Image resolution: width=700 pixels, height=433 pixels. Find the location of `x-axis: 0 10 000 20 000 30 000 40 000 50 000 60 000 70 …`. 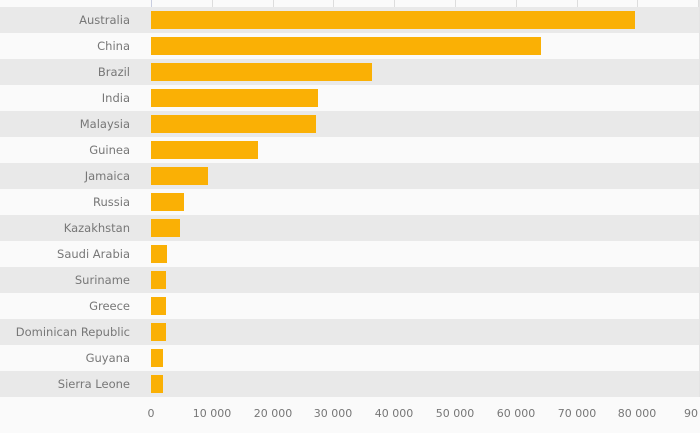

x-axis: 0 10 000 20 000 30 000 40 000 50 000 60 000 70 … is located at coordinates (350, 415).